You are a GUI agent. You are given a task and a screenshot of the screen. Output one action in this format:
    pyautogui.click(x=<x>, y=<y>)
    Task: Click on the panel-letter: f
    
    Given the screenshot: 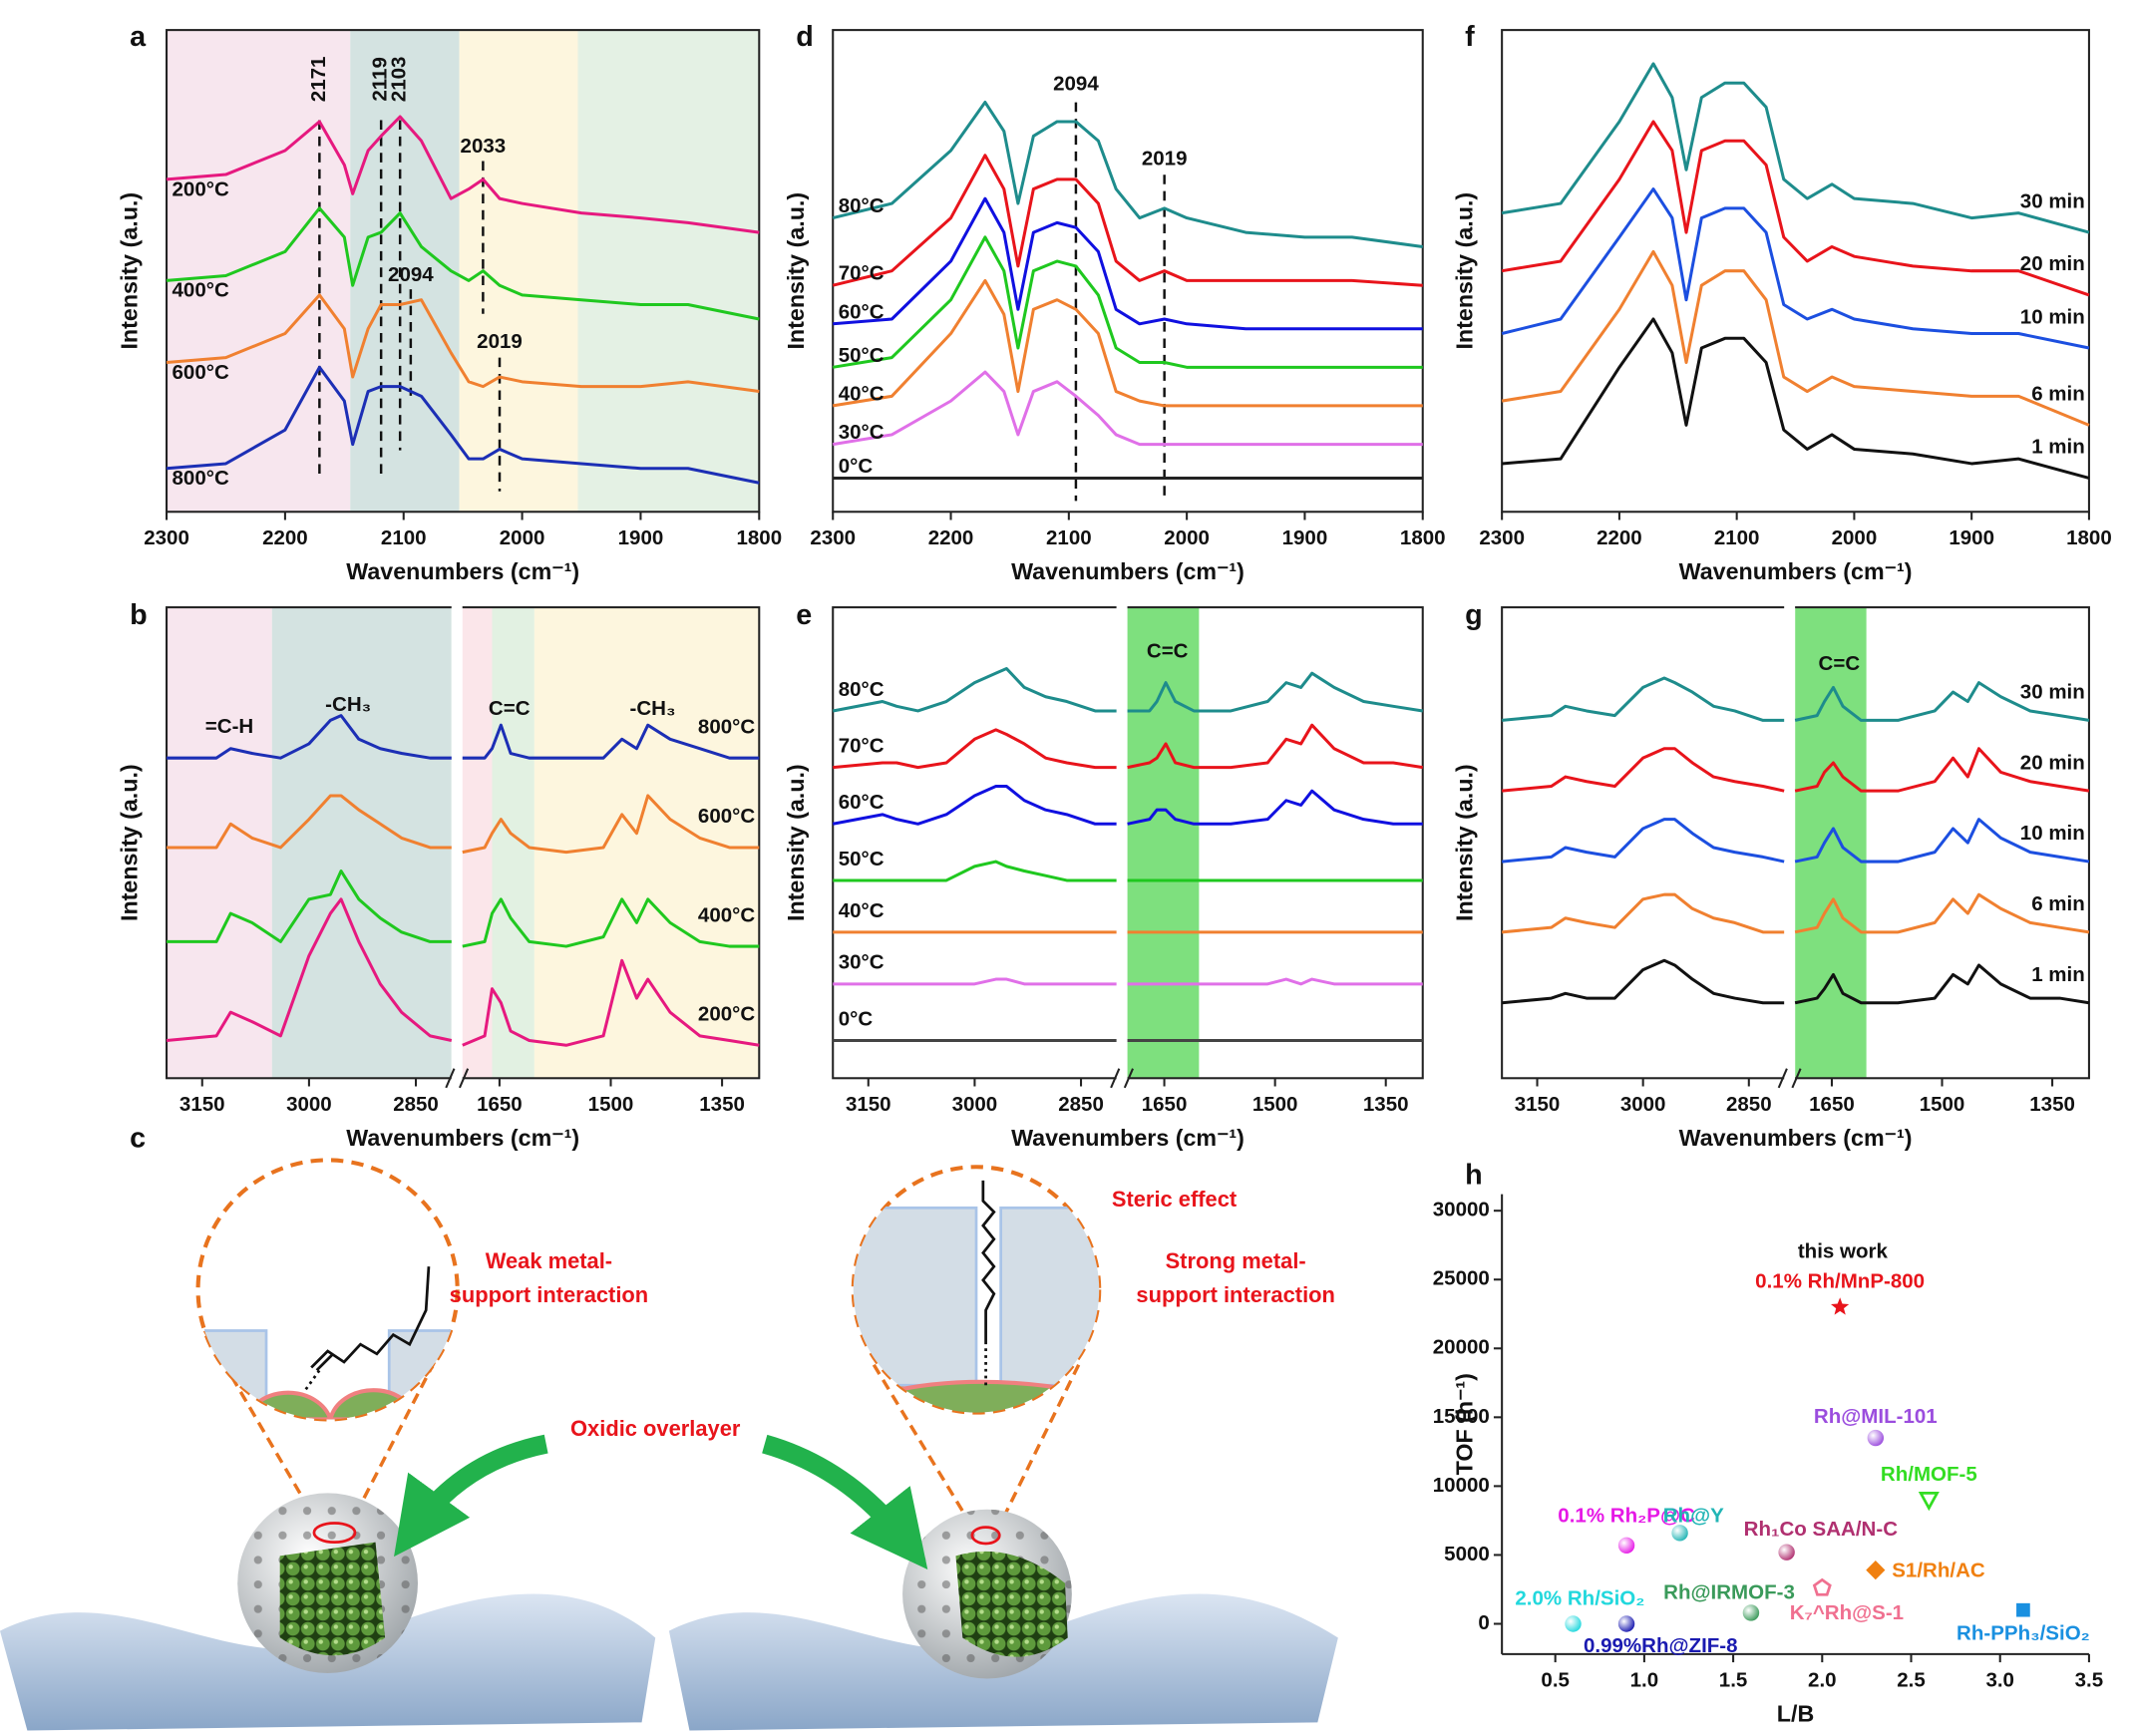 What is the action you would take?
    pyautogui.click(x=1470, y=37)
    